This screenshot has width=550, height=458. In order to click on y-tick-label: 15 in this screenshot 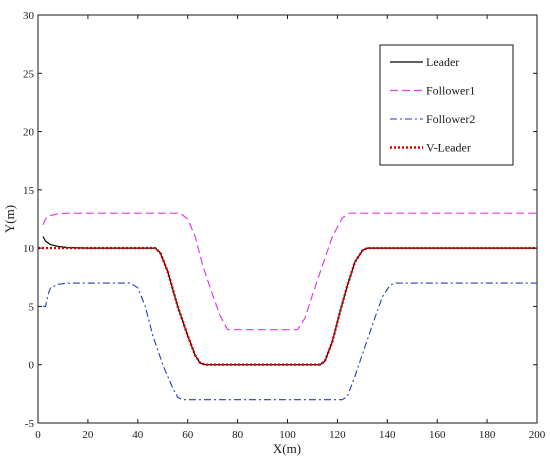, I will do `click(29, 191)`.